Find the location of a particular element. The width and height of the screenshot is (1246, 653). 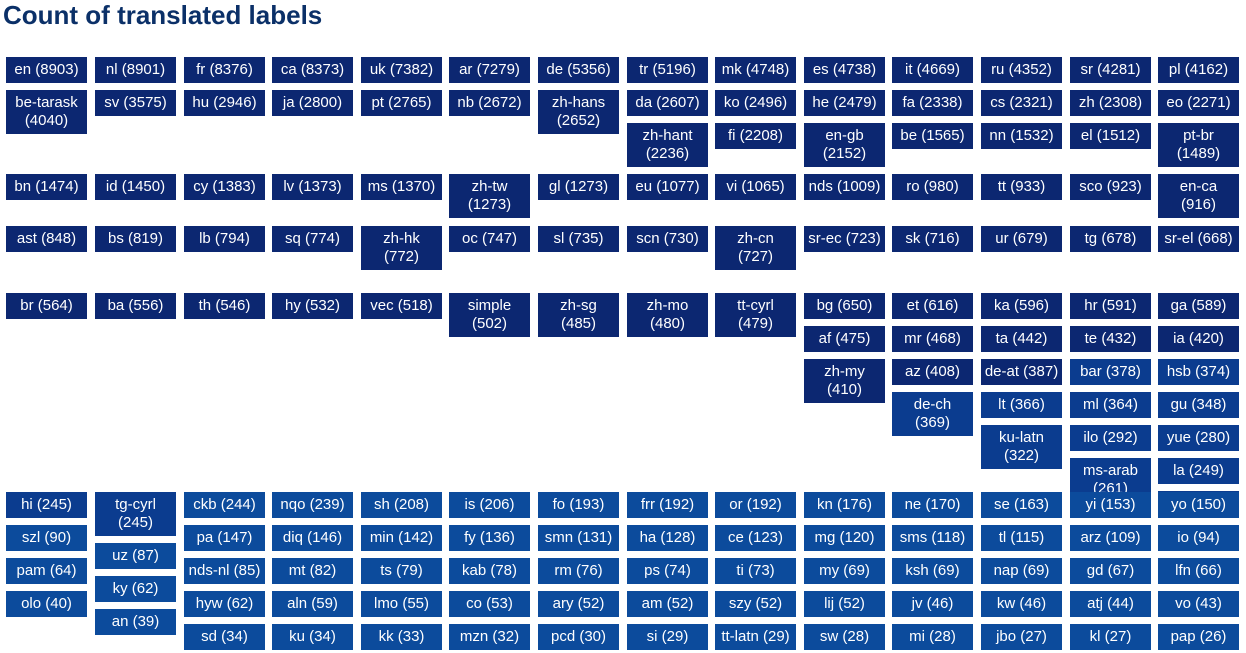

label-tile-rm: rm (76) is located at coordinates (578, 571).